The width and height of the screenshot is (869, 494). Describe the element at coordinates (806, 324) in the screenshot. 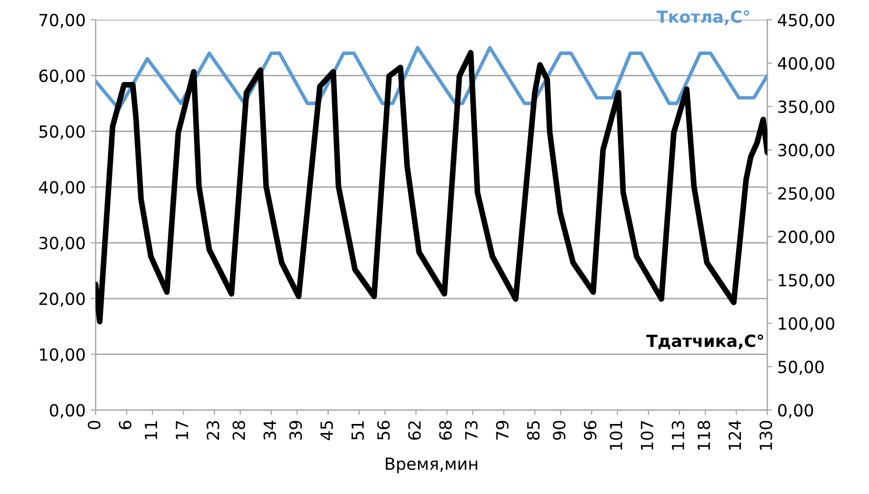

I see `y2-tick-label: 100,00` at that location.